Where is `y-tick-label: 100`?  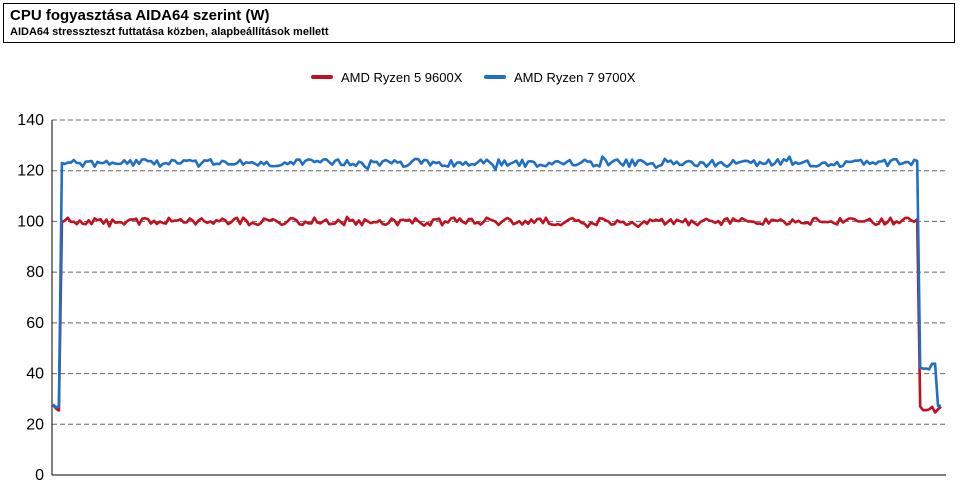
y-tick-label: 100 is located at coordinates (30, 221).